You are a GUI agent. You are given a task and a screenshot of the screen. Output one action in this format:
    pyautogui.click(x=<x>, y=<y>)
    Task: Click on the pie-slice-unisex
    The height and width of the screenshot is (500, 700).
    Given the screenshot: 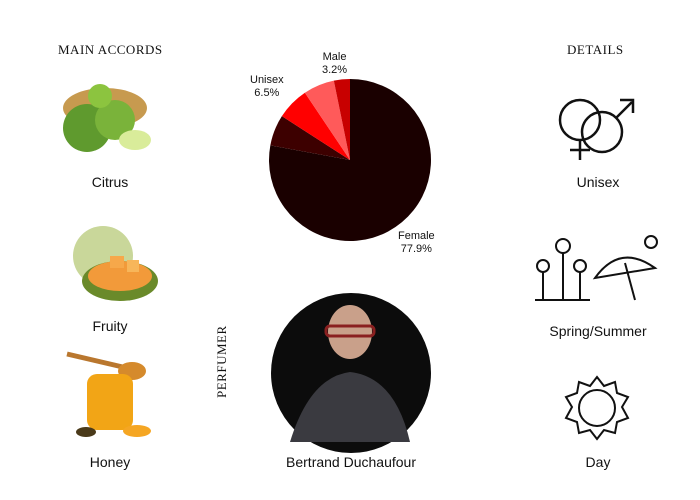 What is the action you would take?
    pyautogui.click(x=315, y=126)
    